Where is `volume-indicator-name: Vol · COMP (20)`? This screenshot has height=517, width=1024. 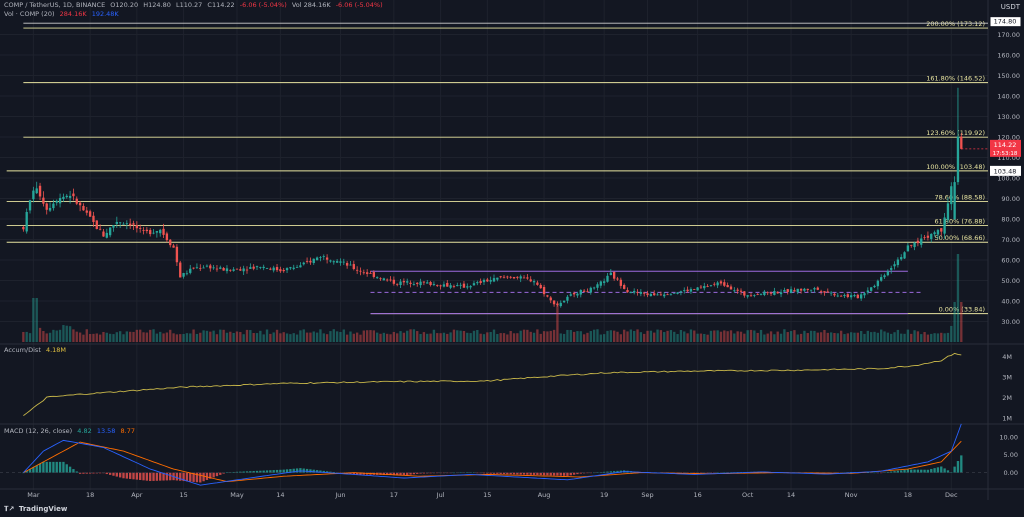 volume-indicator-name: Vol · COMP (20) is located at coordinates (29, 14).